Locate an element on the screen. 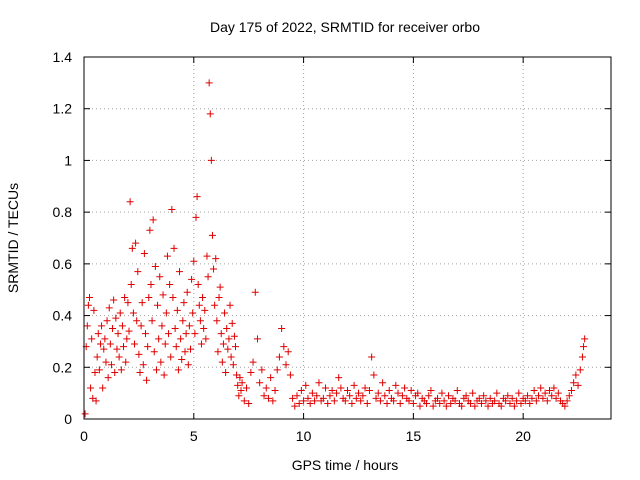 The width and height of the screenshot is (640, 480). y-tick-label: 0.8 is located at coordinates (63, 212).